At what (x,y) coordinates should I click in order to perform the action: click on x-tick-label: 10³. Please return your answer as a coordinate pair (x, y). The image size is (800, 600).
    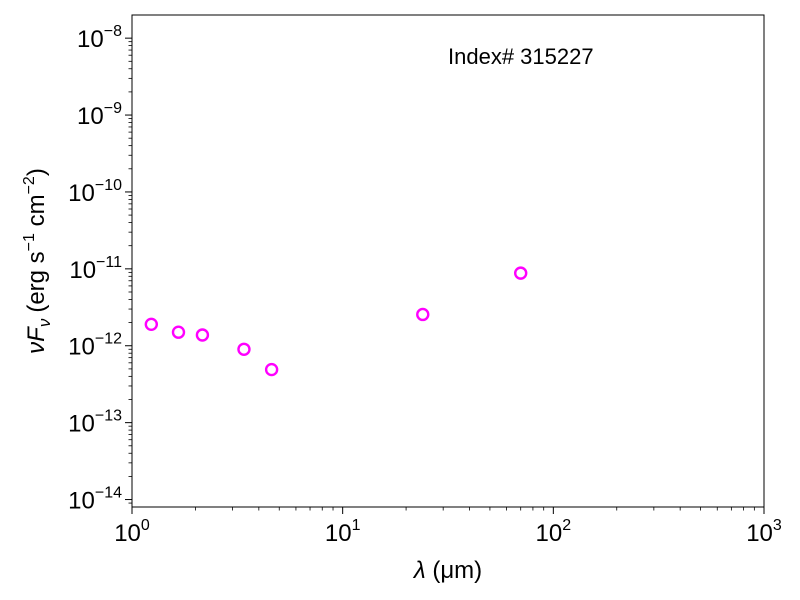
    Looking at the image, I should click on (764, 532).